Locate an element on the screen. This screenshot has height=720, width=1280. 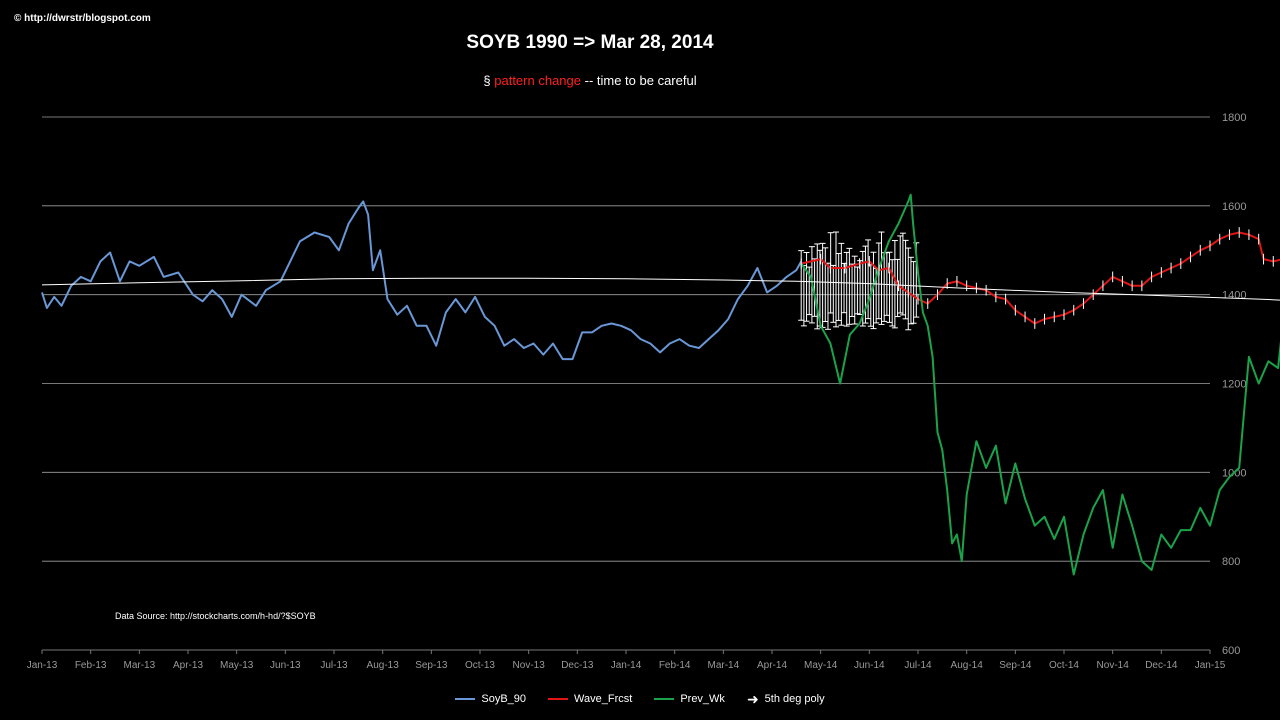
x-tick-label: Jul-14 is located at coordinates (918, 665).